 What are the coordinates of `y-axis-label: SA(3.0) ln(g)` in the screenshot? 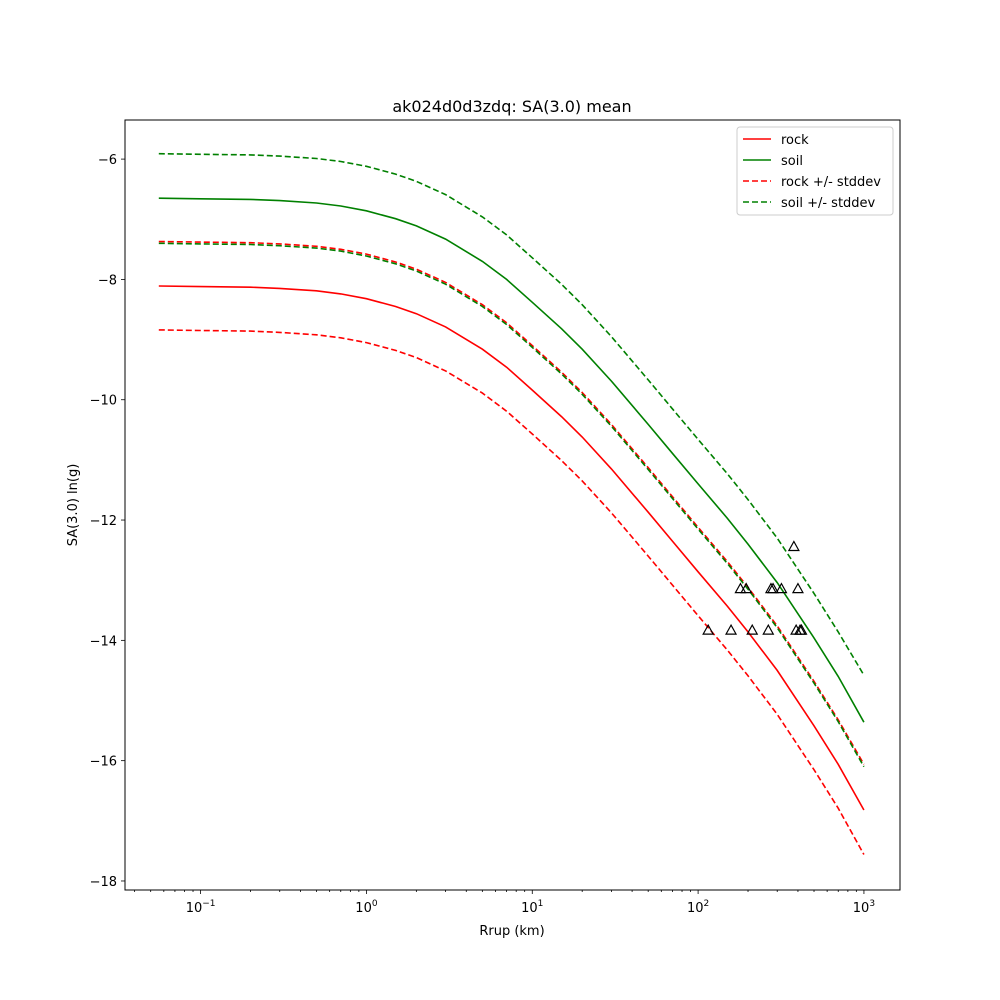 It's located at (73, 505).